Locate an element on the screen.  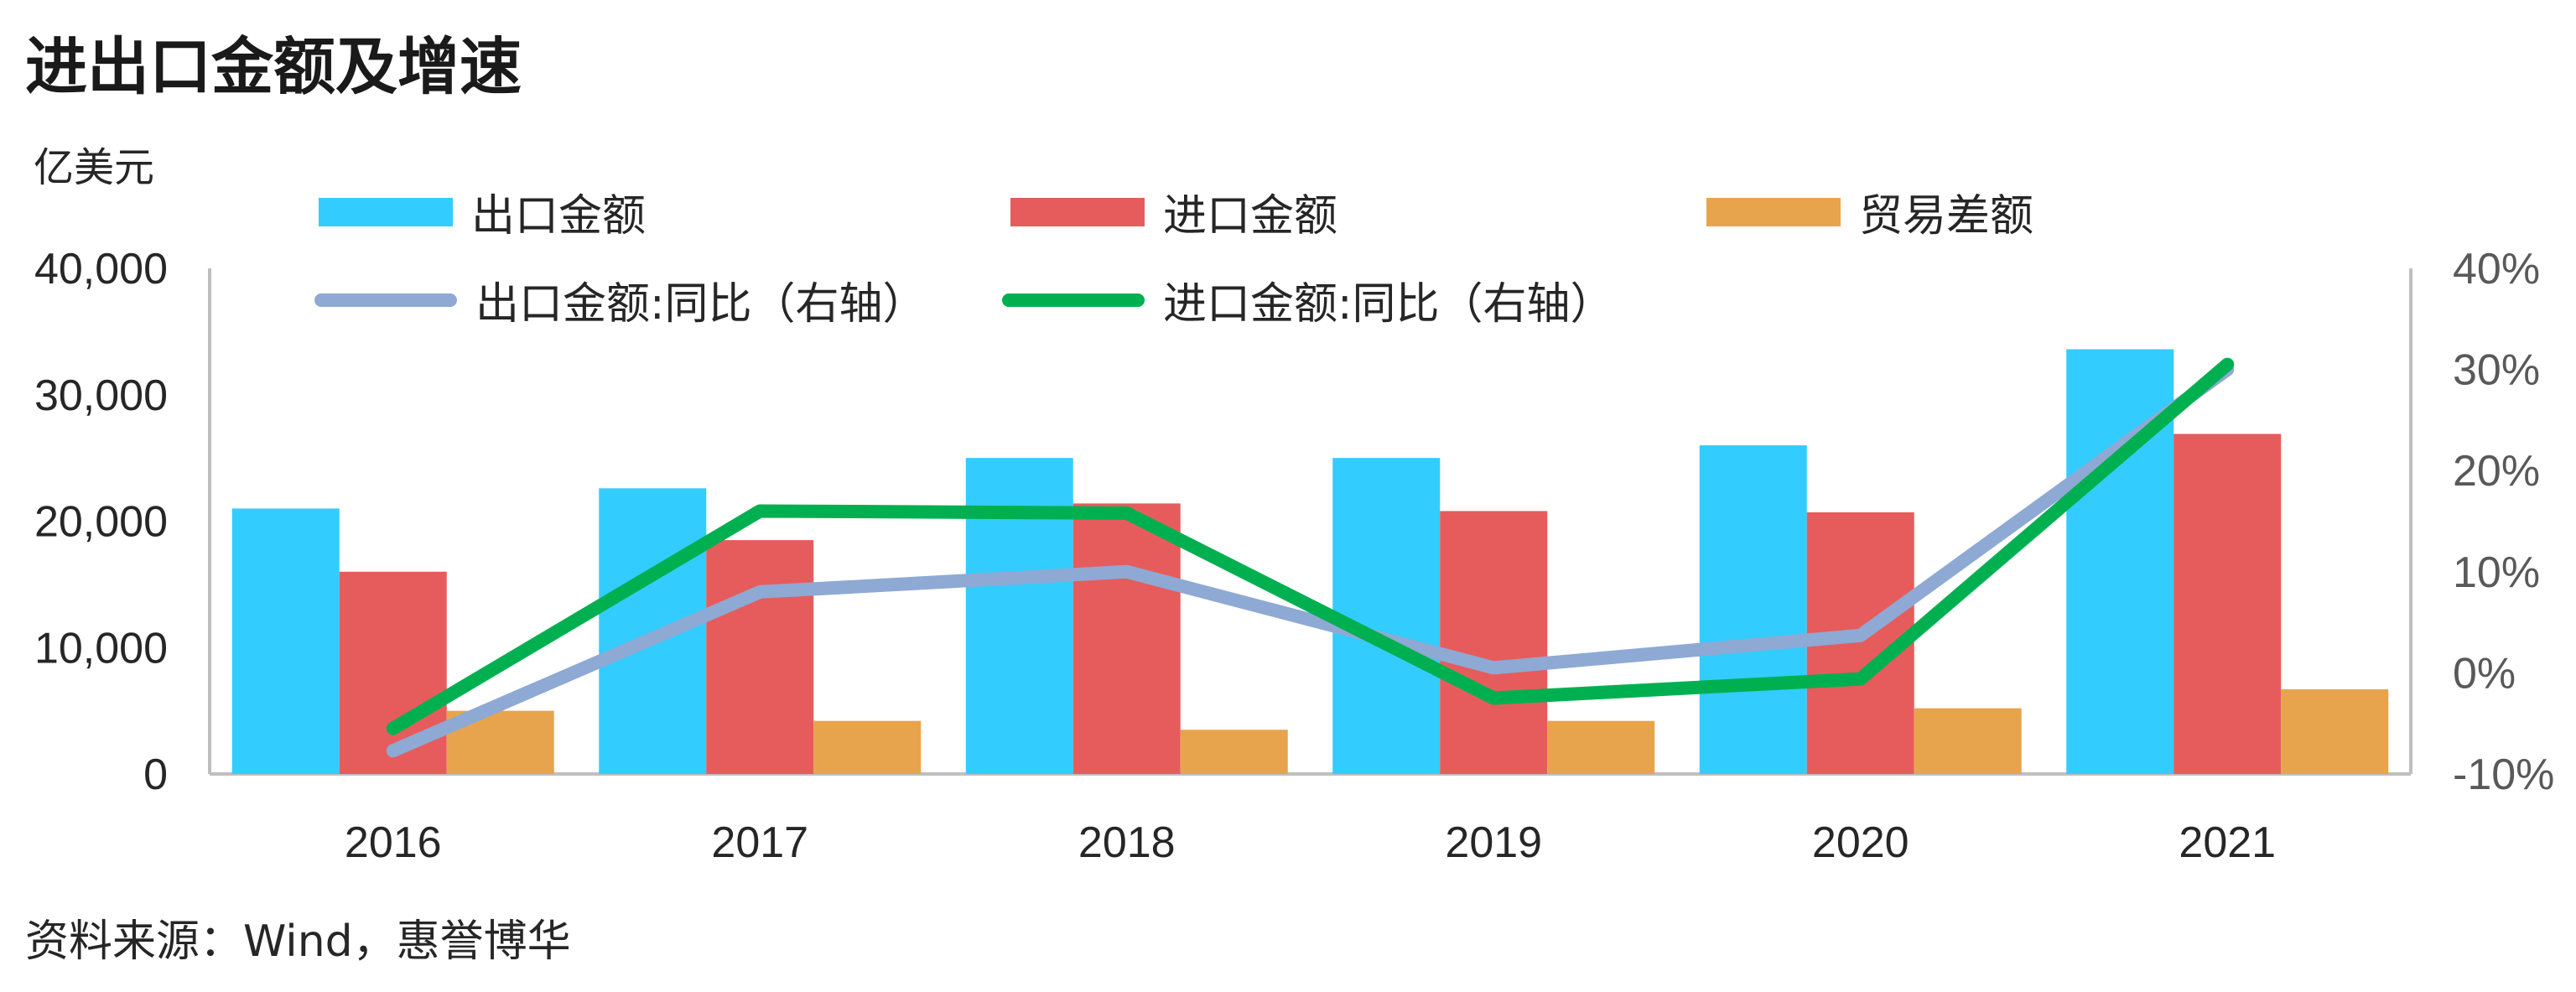
x-tick-label: 2016 is located at coordinates (393, 843).